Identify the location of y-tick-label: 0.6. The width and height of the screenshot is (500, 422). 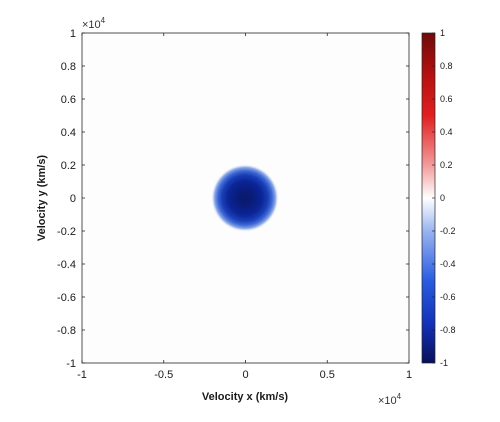
(68, 100).